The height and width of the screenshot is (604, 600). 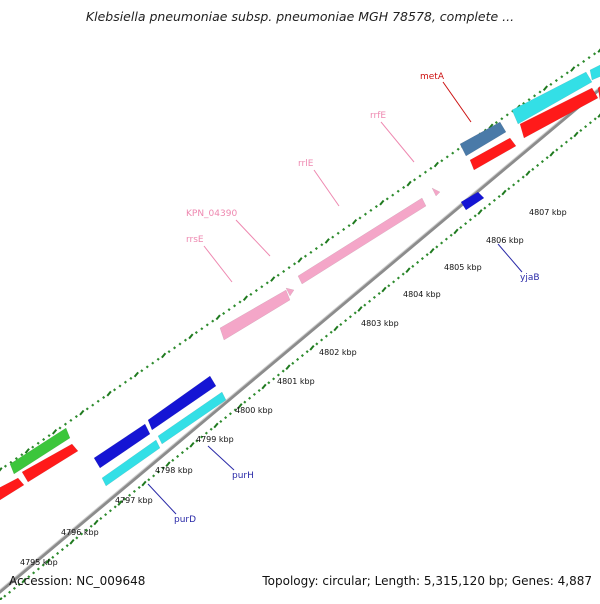 I want to click on feature-red-right, so click(x=559, y=113).